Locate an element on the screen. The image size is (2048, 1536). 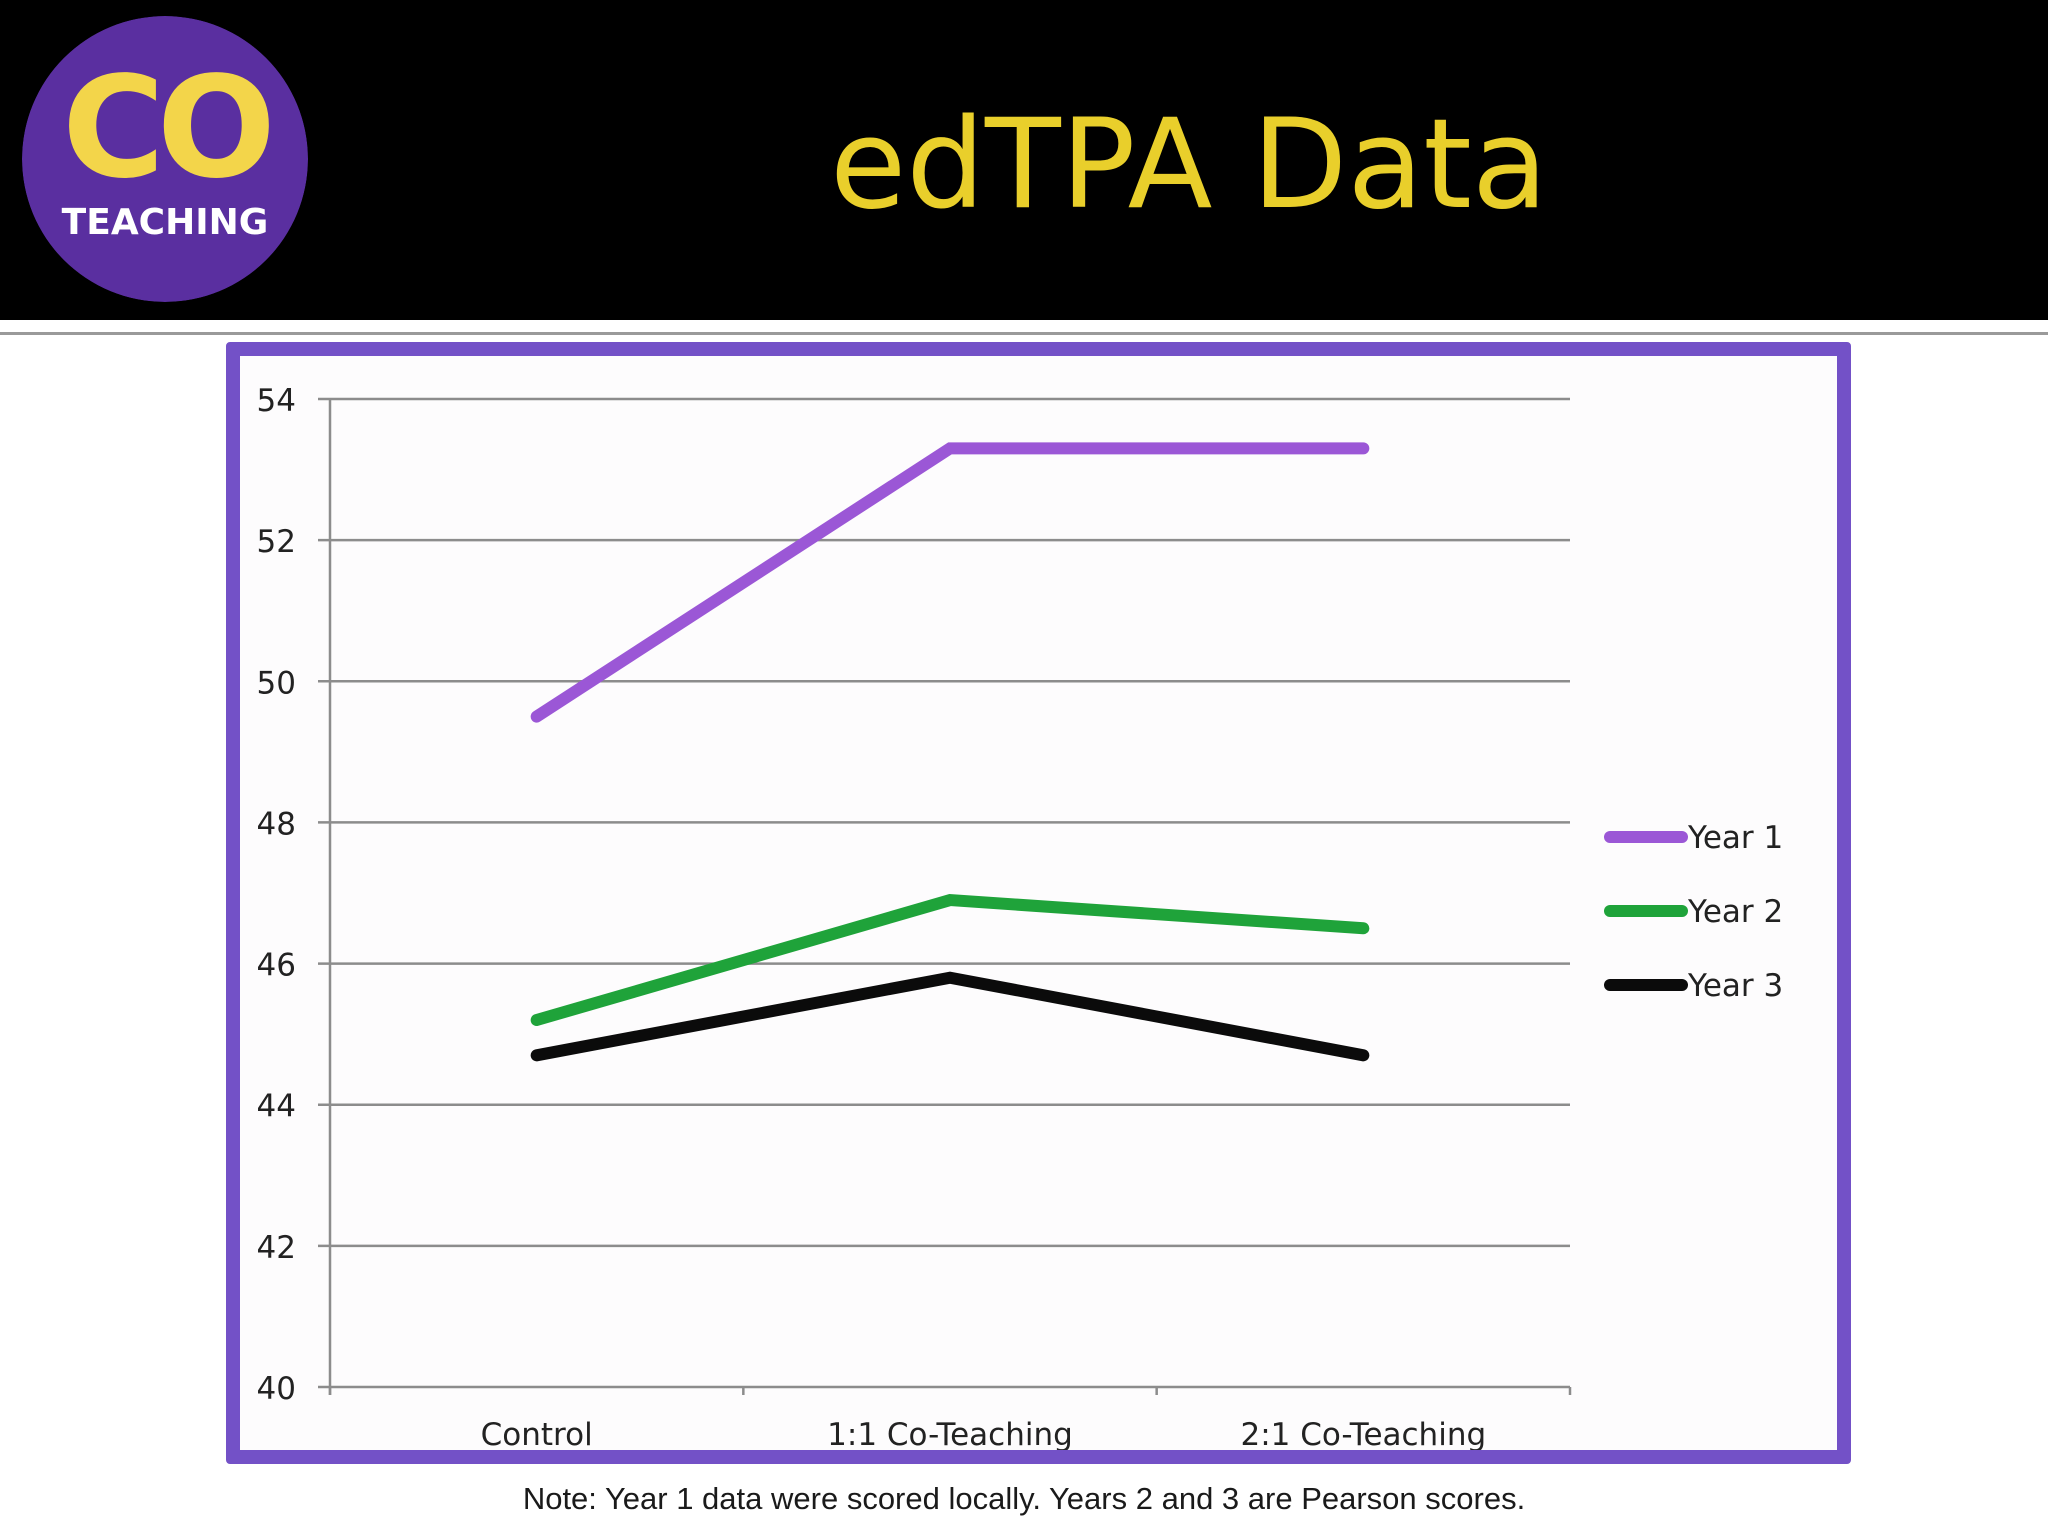
legend-label-year-3: Year 3 is located at coordinates (1735, 986).